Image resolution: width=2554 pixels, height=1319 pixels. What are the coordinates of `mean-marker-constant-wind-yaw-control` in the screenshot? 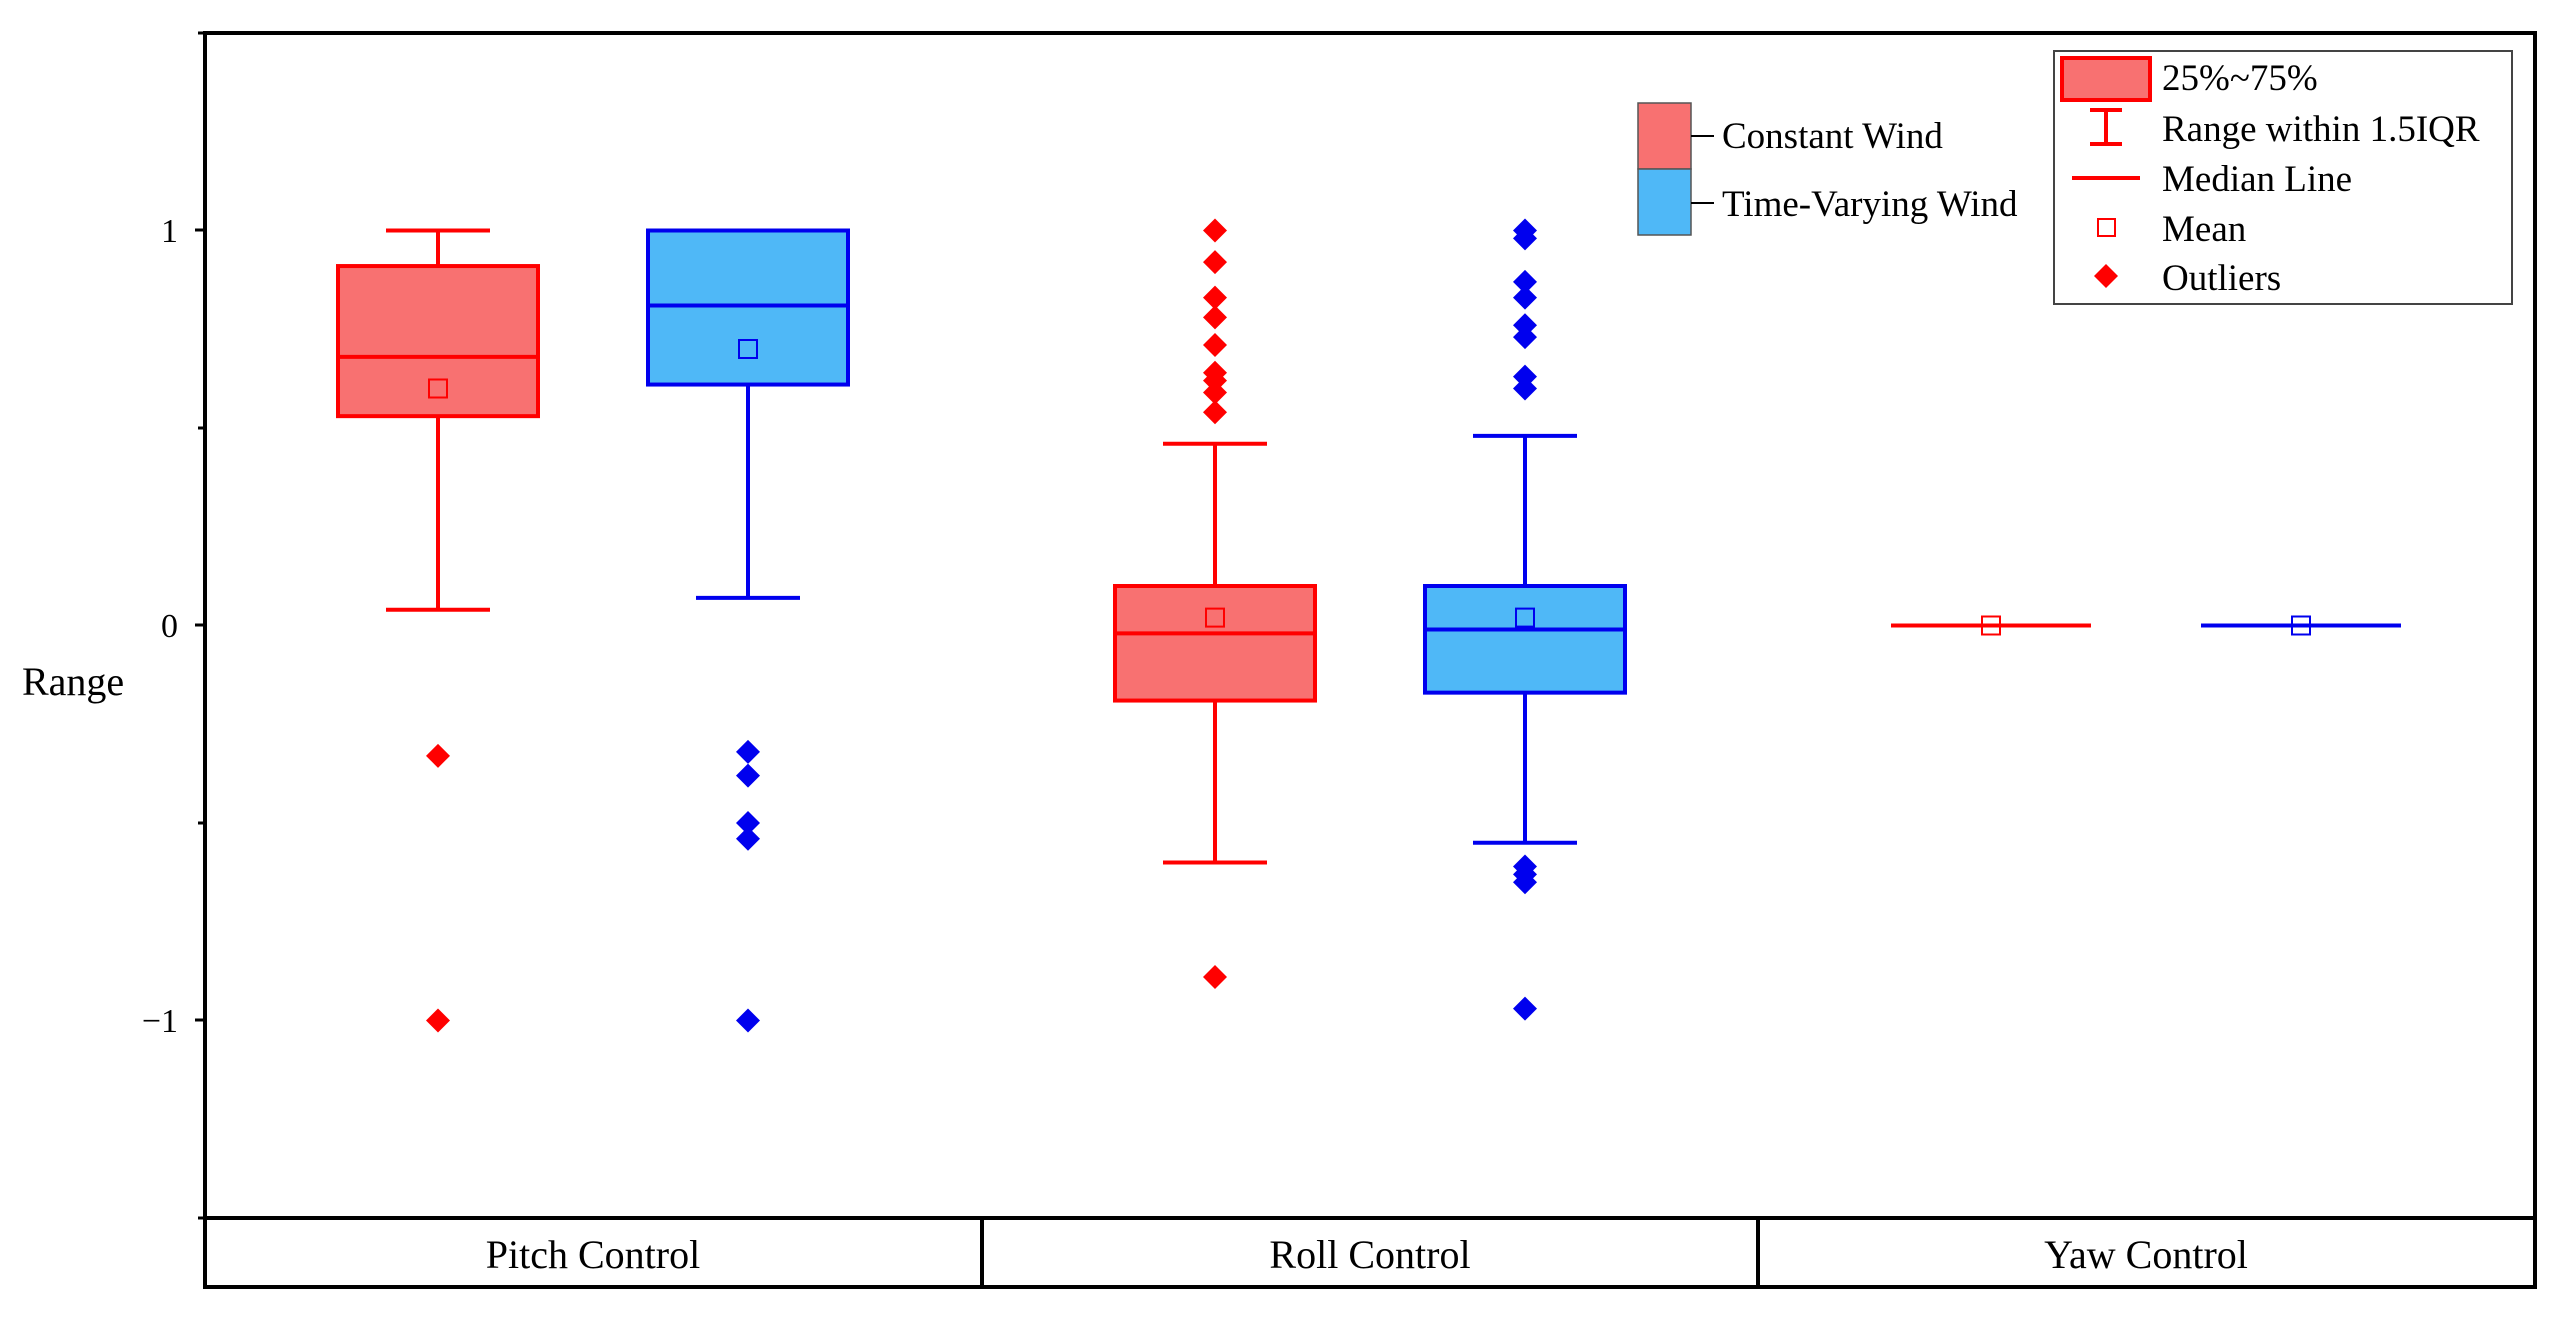 It's located at (1991, 625).